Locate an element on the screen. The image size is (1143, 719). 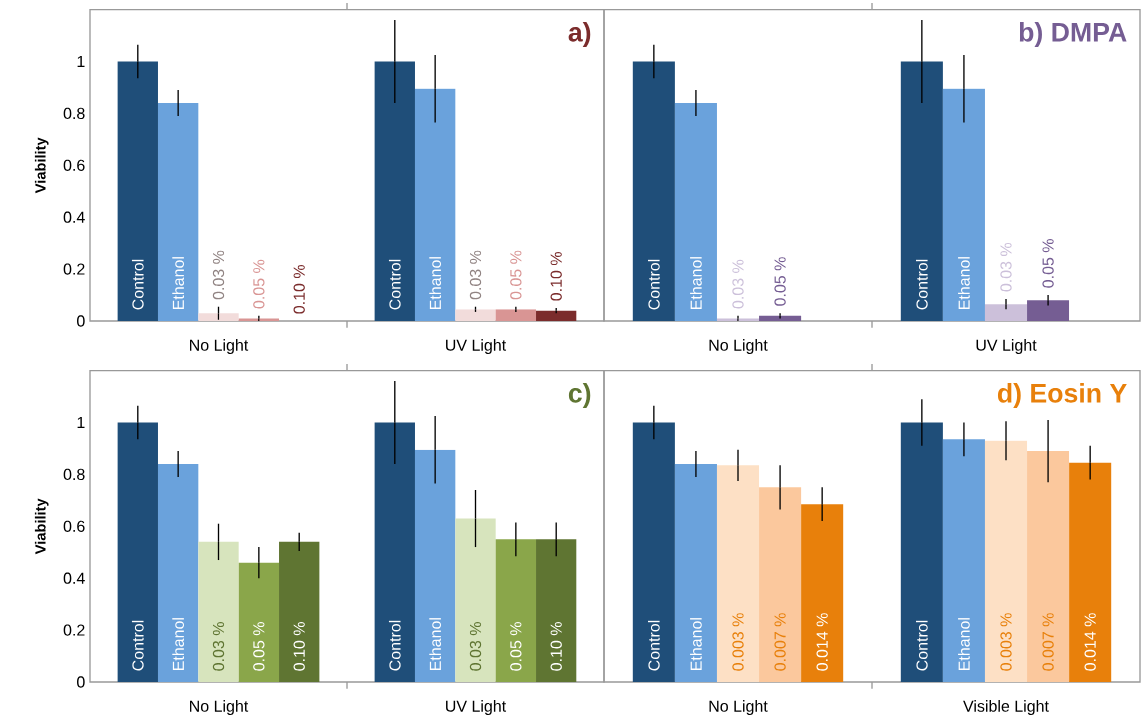
series-label: 0.003 % is located at coordinates (738, 642).